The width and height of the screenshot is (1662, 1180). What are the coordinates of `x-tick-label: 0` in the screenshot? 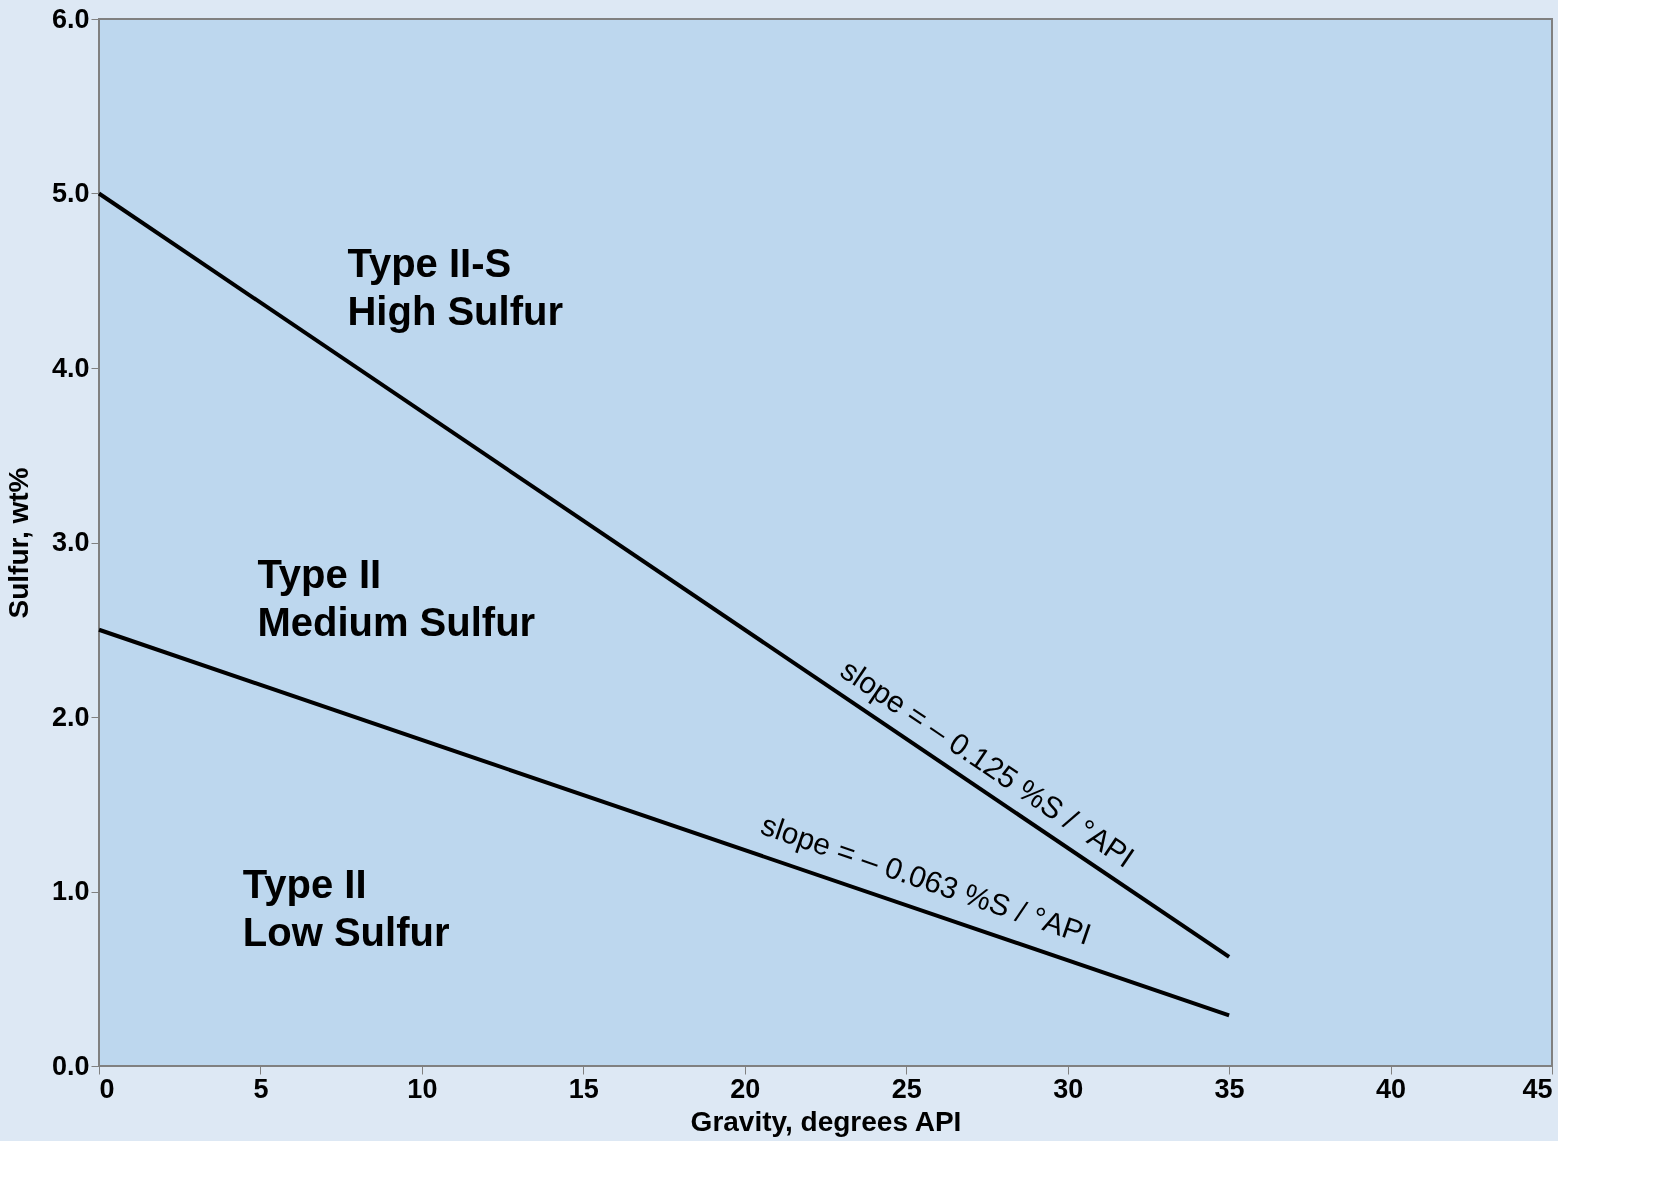 It's located at (107, 1088).